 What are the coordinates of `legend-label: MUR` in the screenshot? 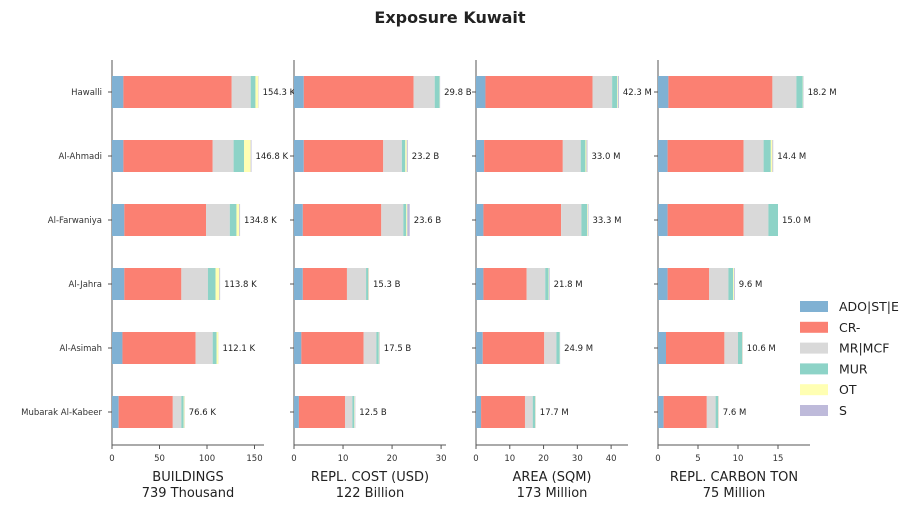 It's located at (853, 368).